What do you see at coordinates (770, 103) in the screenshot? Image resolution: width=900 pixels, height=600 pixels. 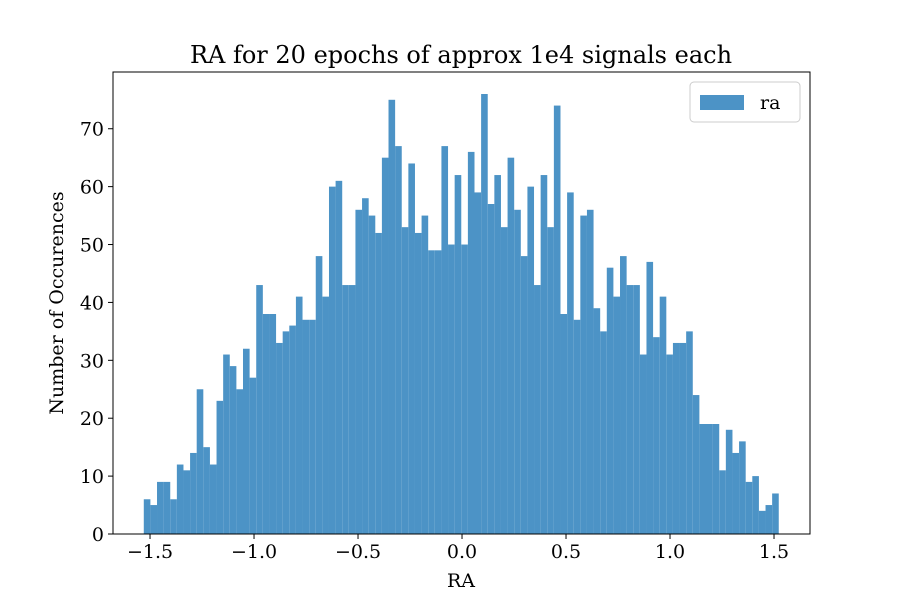 I see `legend-label: ra` at bounding box center [770, 103].